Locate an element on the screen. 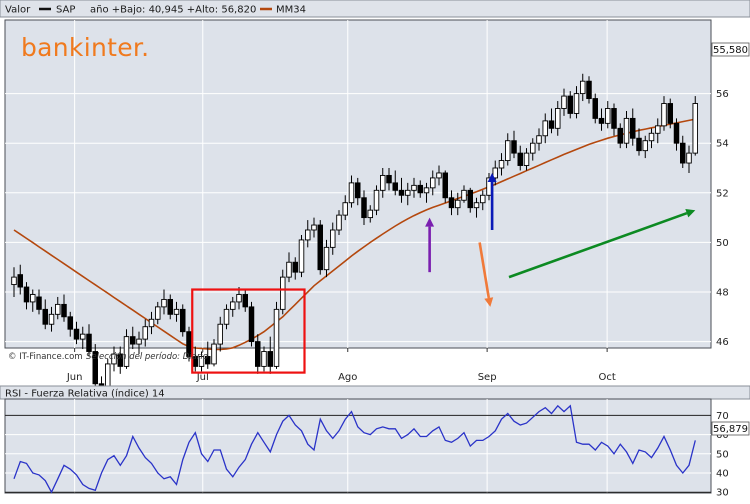 Image resolution: width=750 pixels, height=504 pixels. month-tick-label: Jul is located at coordinates (202, 377).